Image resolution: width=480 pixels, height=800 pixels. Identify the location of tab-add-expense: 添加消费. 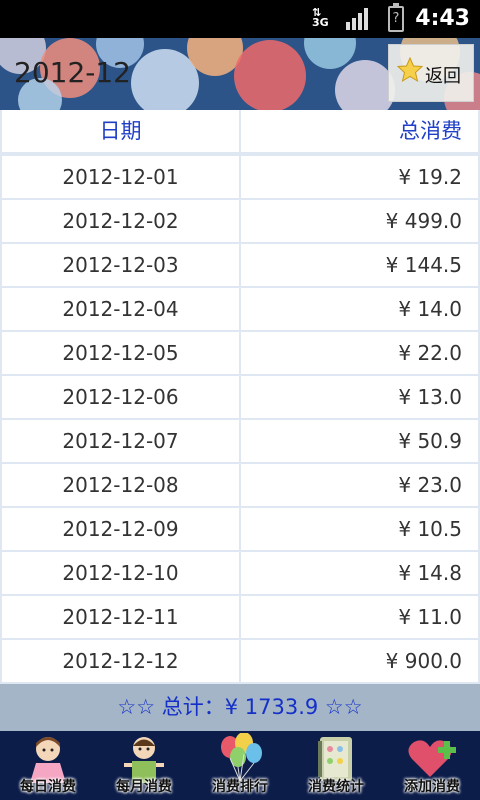
(432, 765).